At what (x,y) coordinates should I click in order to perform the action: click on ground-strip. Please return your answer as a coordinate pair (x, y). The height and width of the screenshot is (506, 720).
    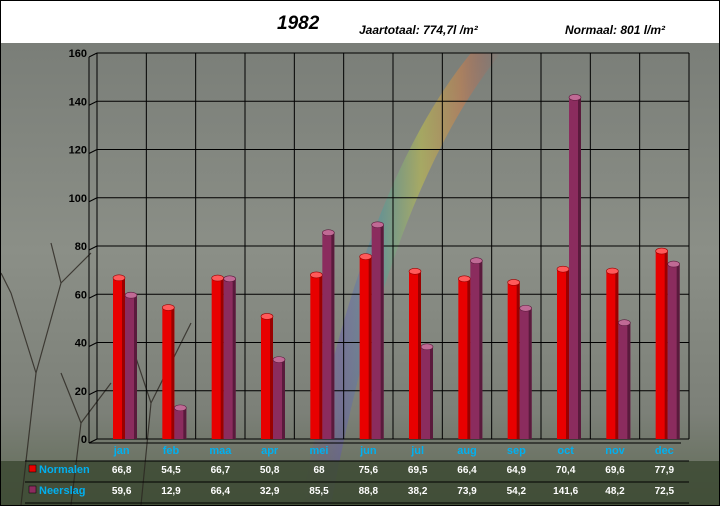
    Looking at the image, I should click on (360, 483).